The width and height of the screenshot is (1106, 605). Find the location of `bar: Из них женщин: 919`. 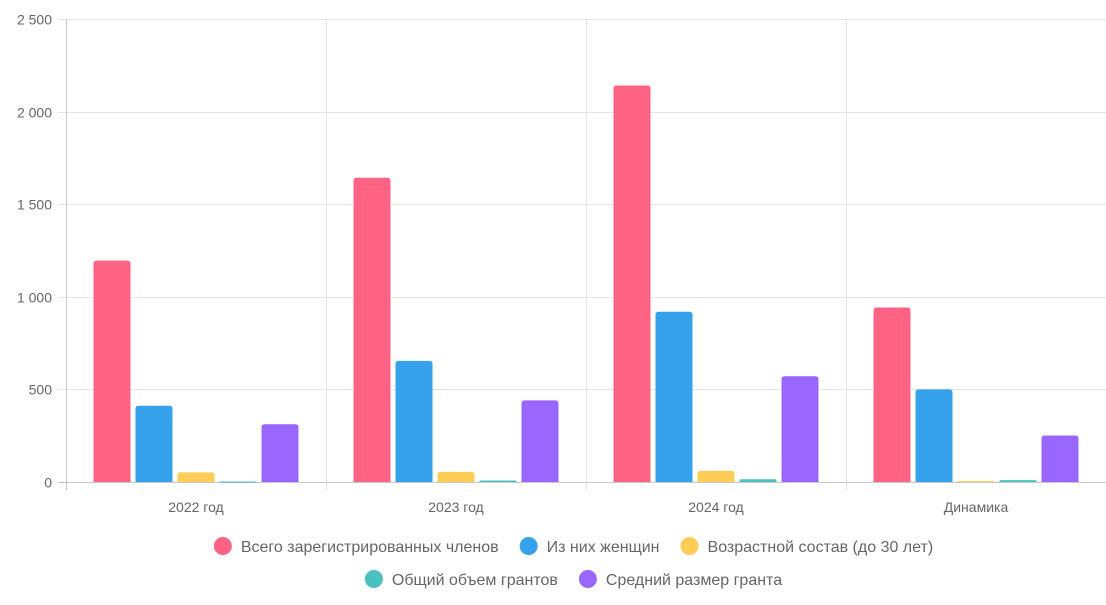

bar: Из них женщин: 919 is located at coordinates (674, 396).